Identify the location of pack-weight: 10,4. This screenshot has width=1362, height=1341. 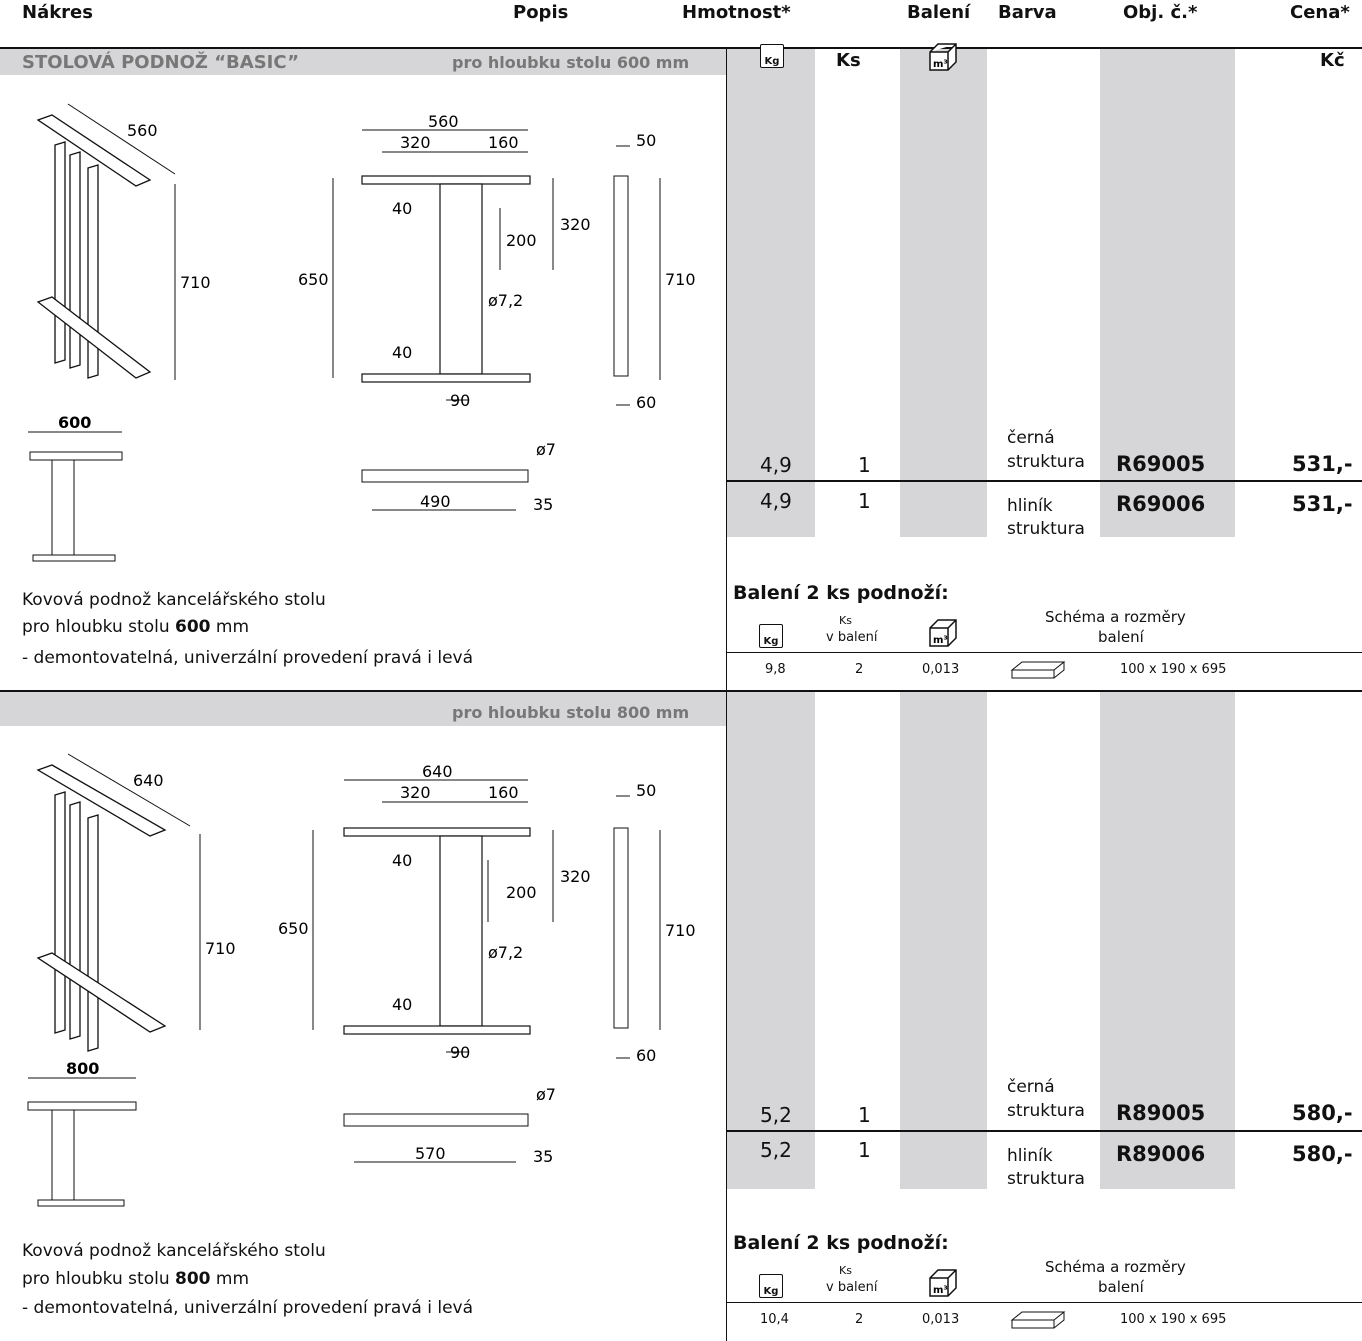
(774, 1319).